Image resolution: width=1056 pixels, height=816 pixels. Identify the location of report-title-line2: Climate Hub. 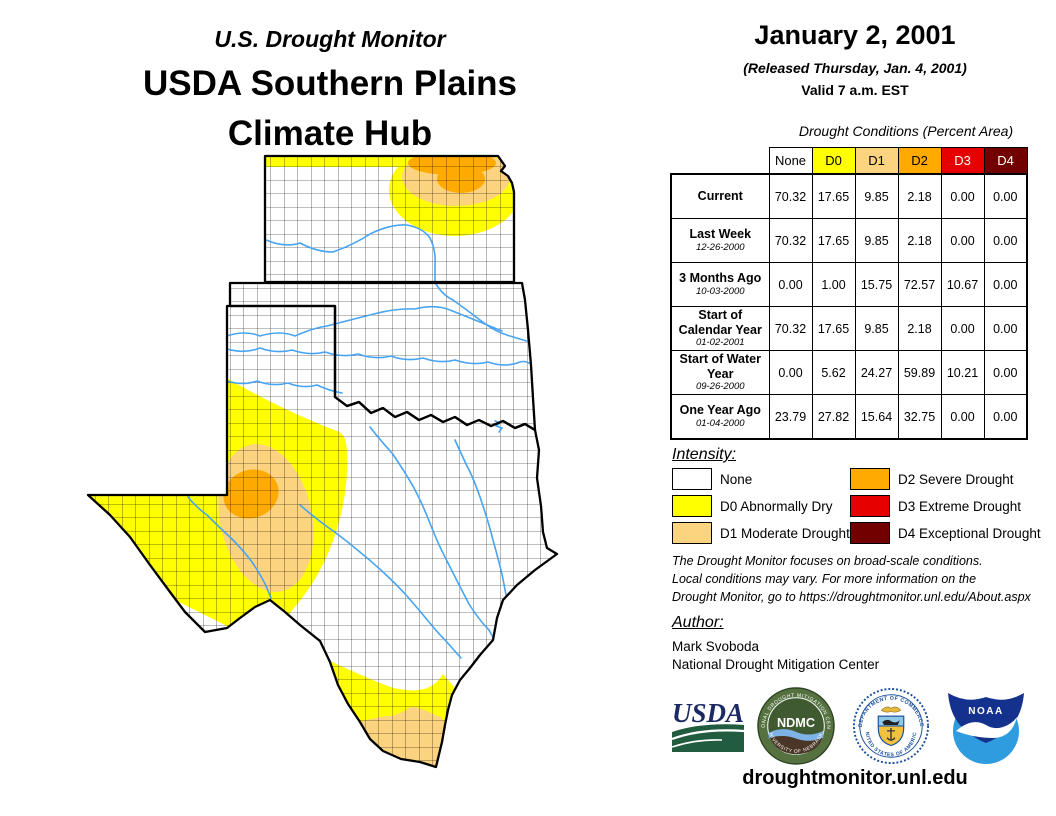
(330, 133).